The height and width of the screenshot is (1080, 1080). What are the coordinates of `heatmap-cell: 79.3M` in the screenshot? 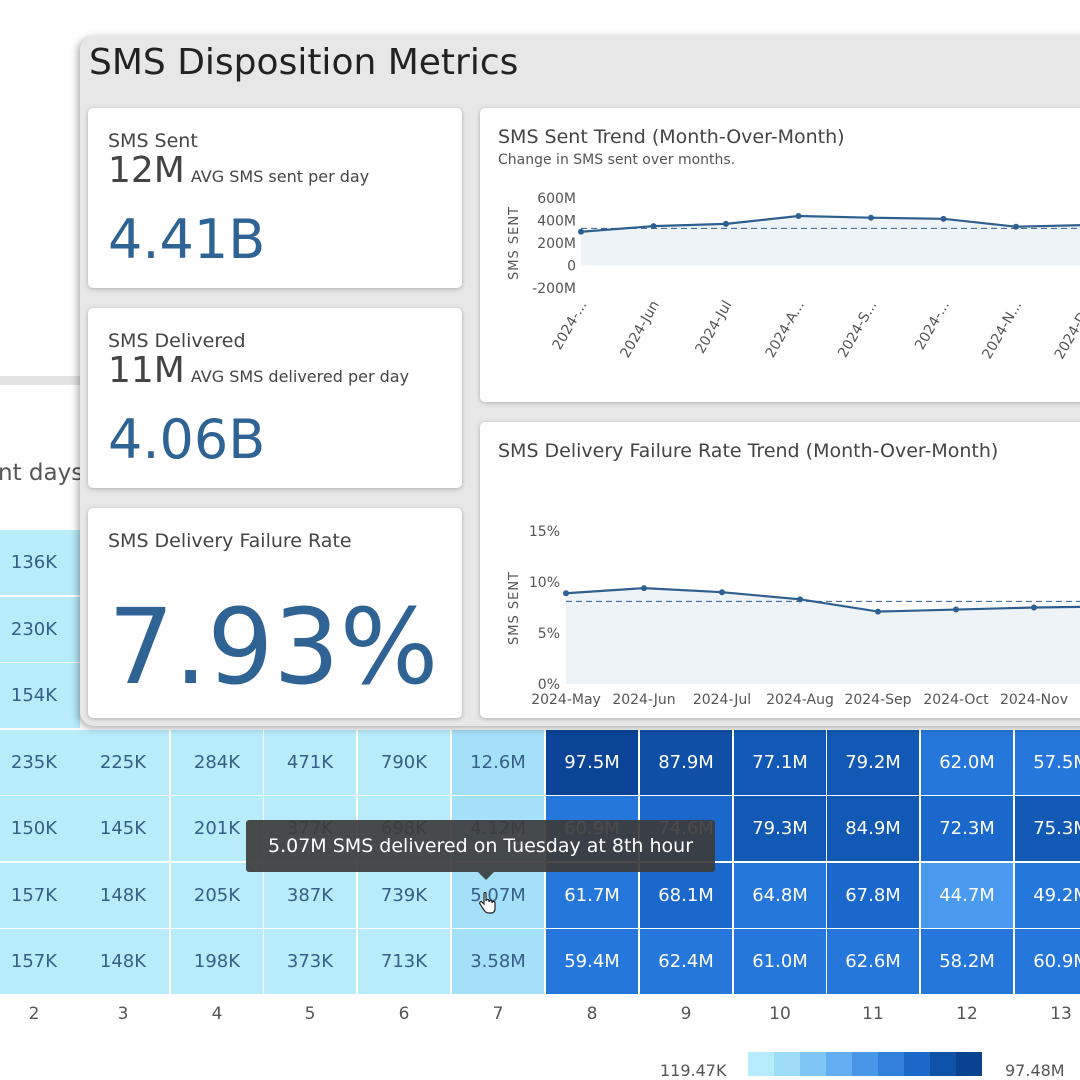 It's located at (780, 828).